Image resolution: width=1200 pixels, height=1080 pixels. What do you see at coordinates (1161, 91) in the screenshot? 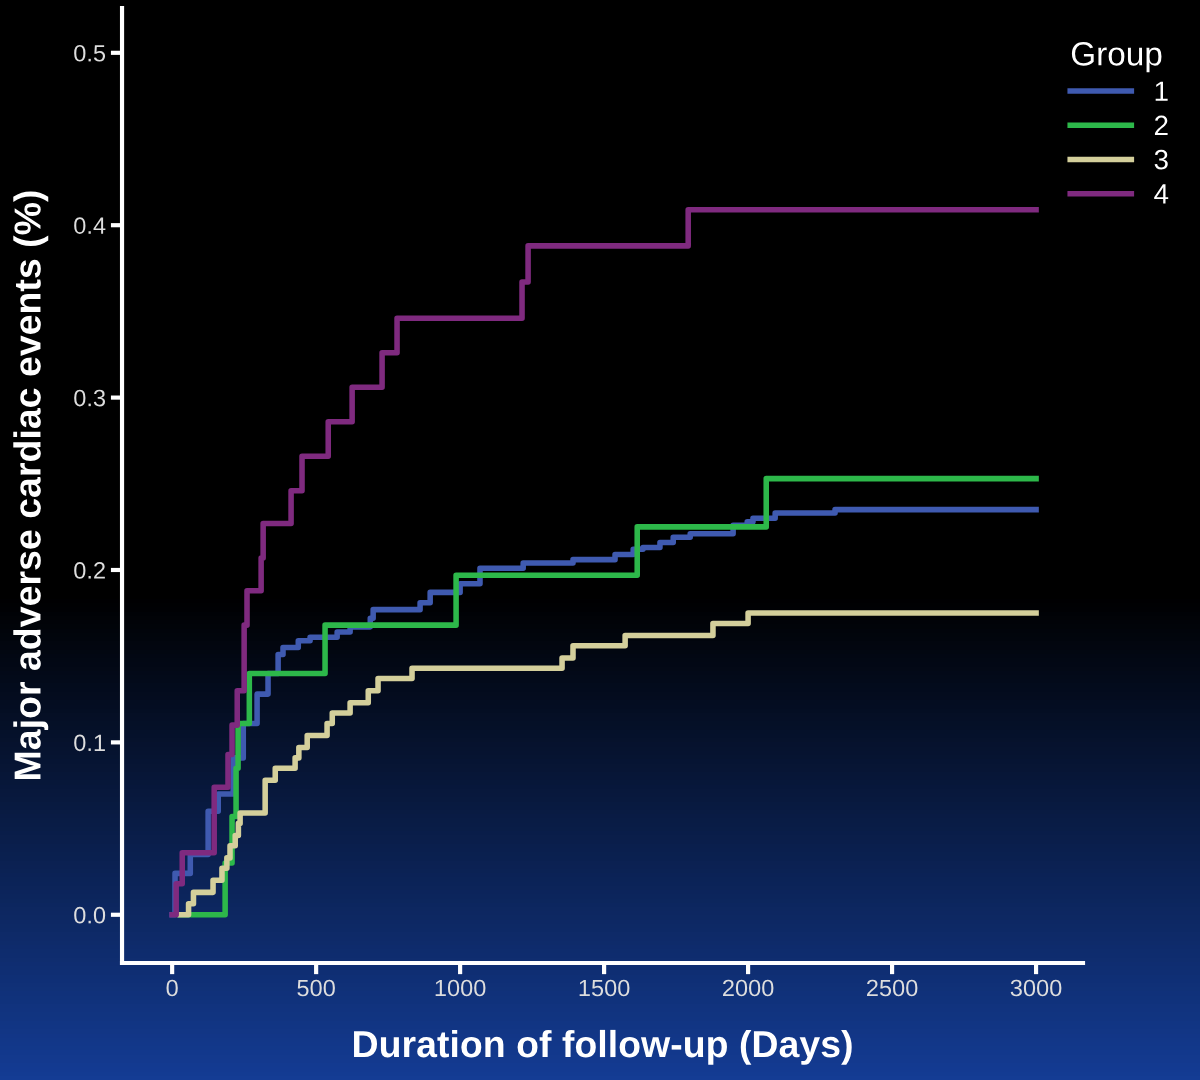
I see `legend-label: 1` at bounding box center [1161, 91].